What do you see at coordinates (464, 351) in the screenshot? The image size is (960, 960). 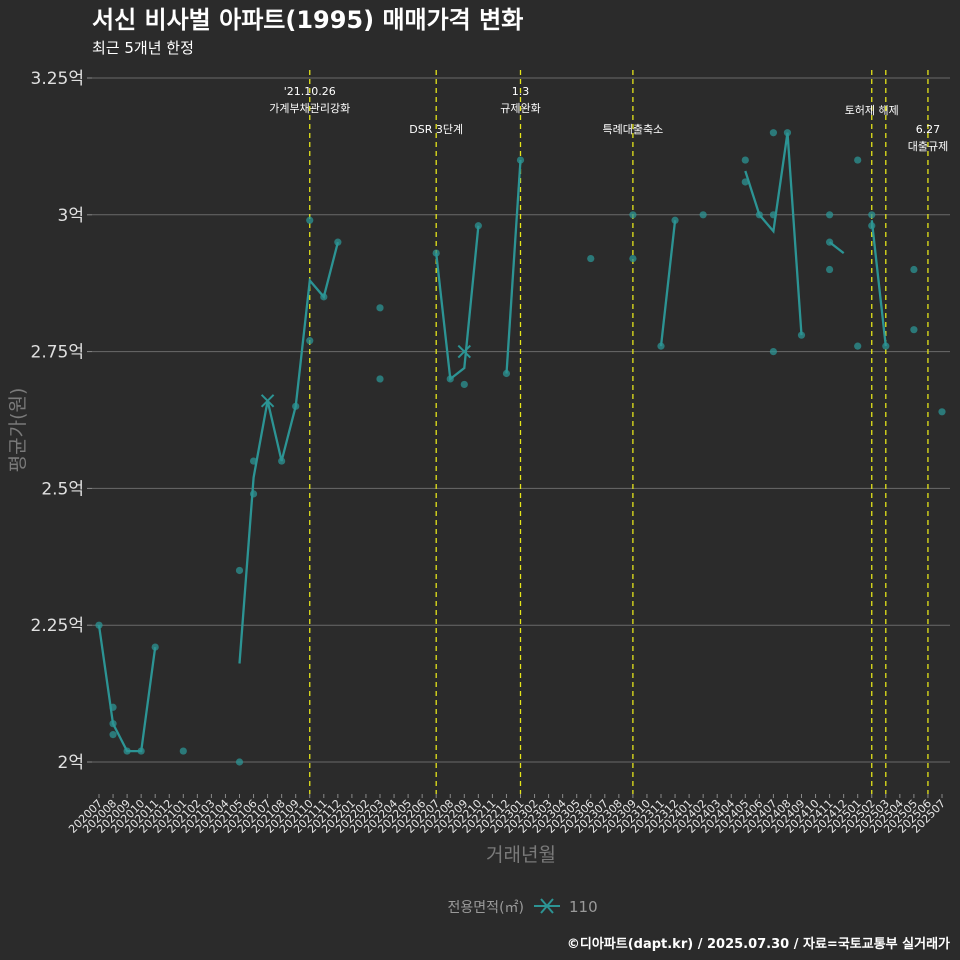 I see `x-marker-1-b` at bounding box center [464, 351].